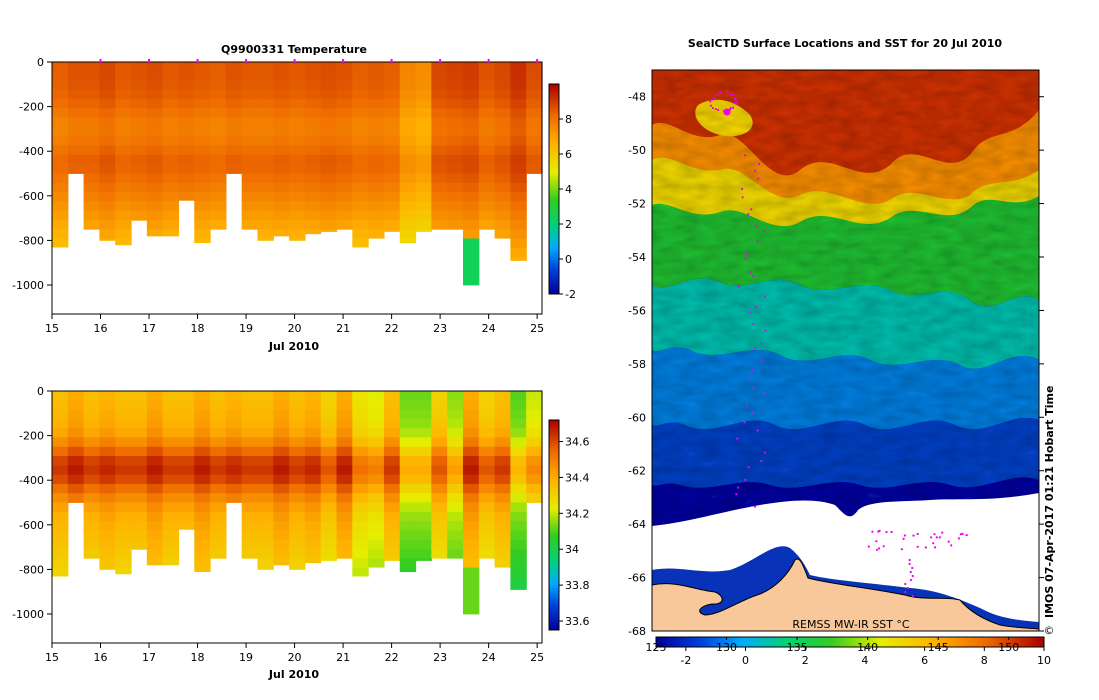  I want to click on profile-time-markers, so click(319, 61).